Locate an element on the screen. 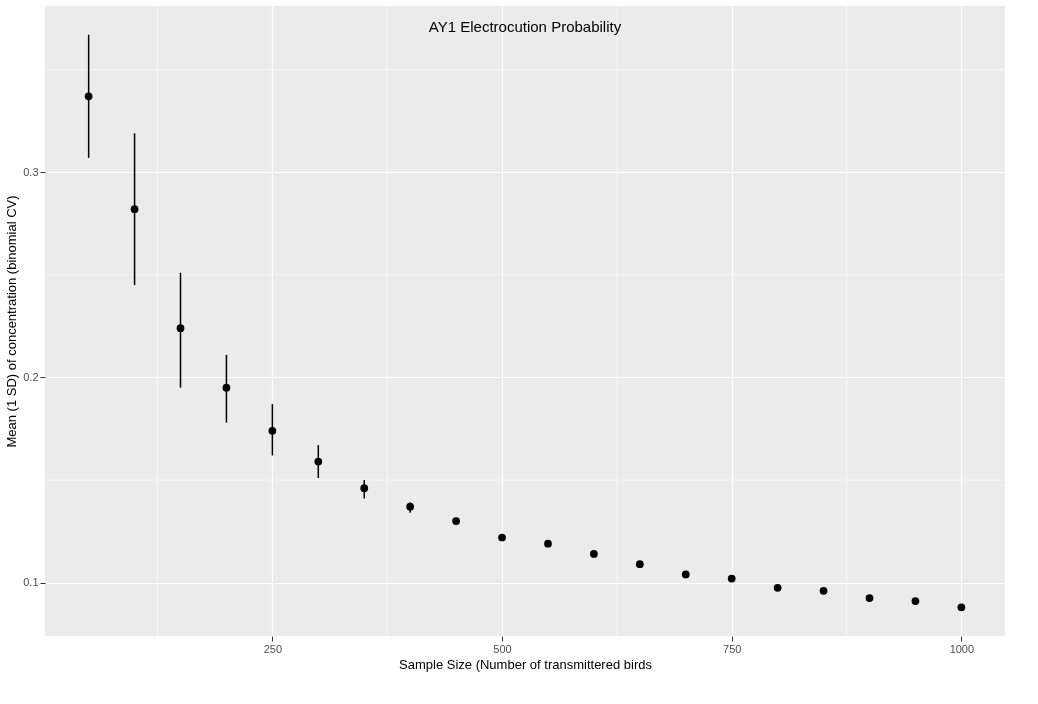  x-tick-label: 750 is located at coordinates (732, 648).